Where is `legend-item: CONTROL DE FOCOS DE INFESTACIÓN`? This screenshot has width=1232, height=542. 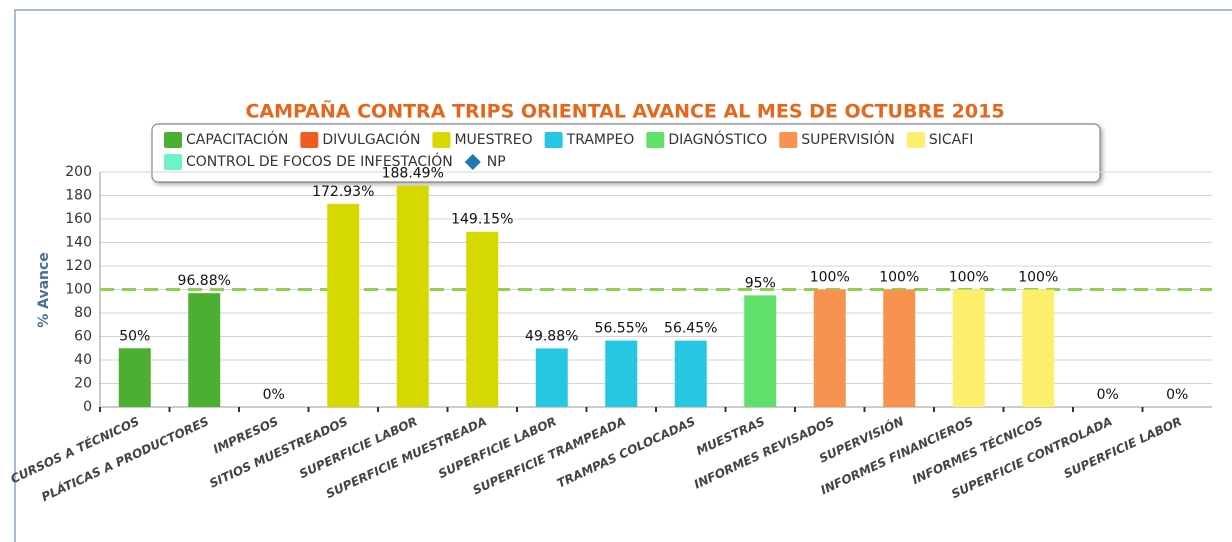 legend-item: CONTROL DE FOCOS DE INFESTACIÓN is located at coordinates (319, 161).